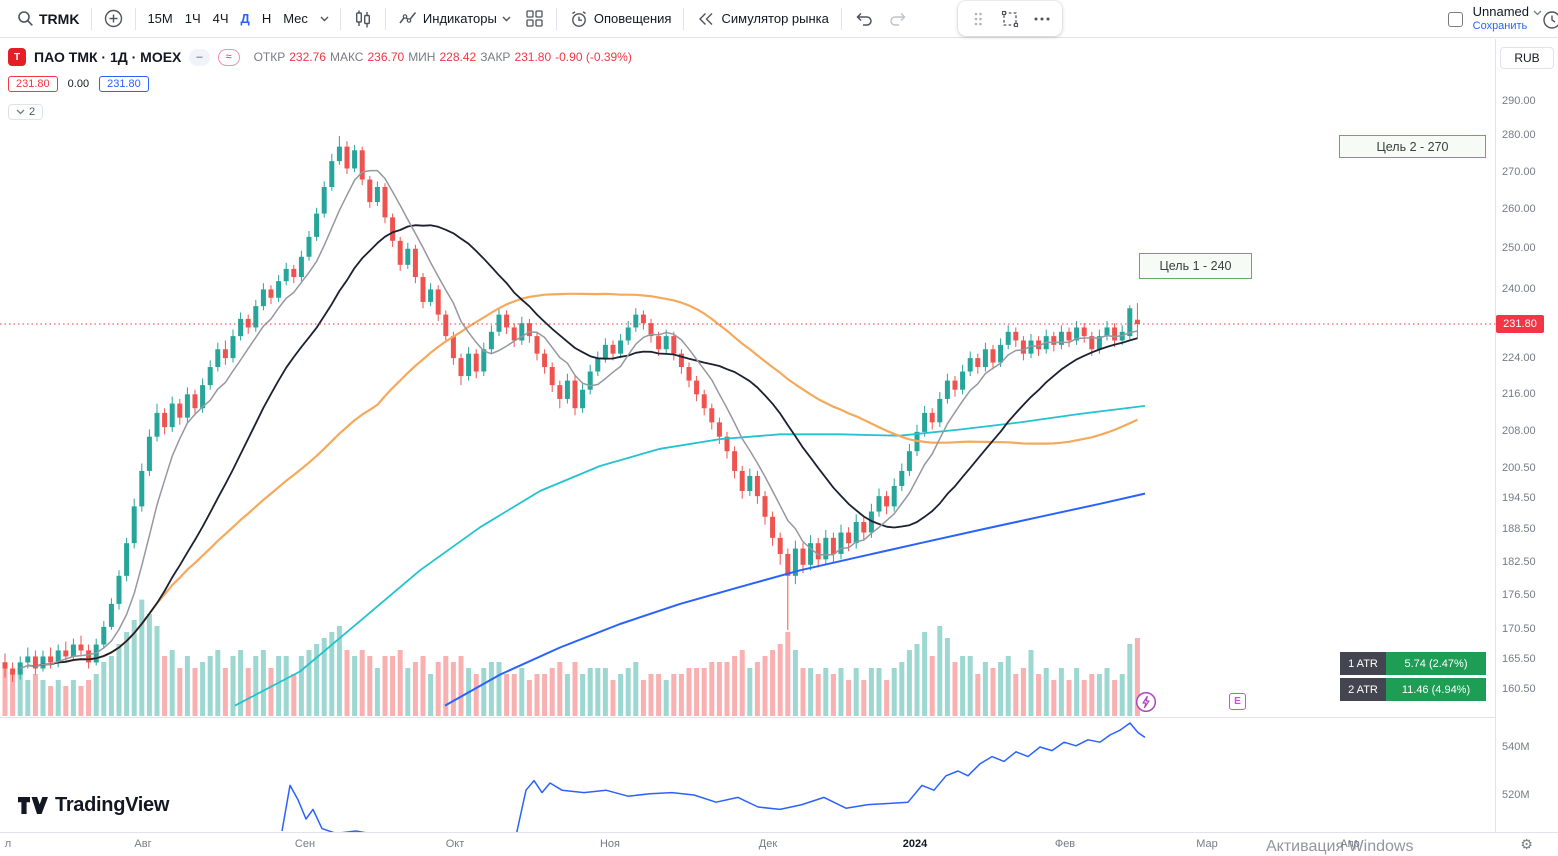  Describe the element at coordinates (192, 18) in the screenshot. I see `tf-1h: 1Ч` at that location.